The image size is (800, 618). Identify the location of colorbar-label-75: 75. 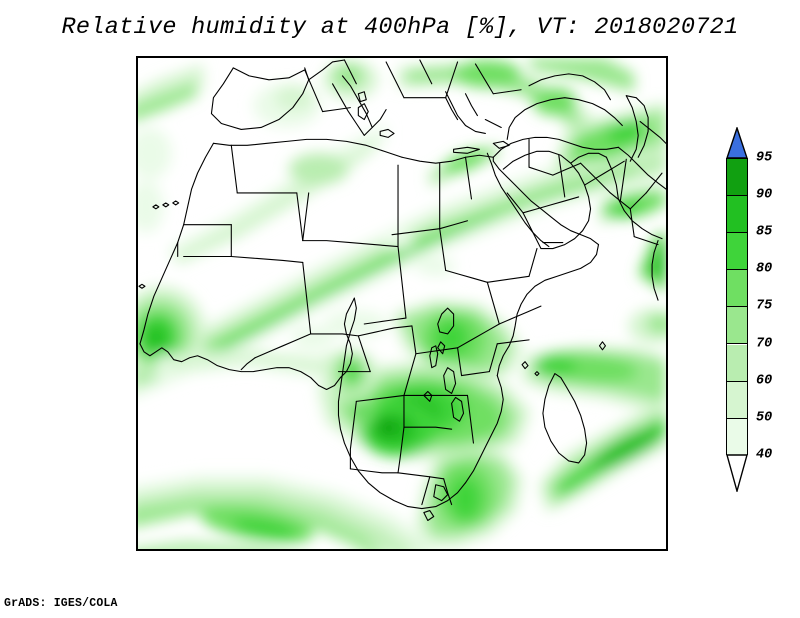
(764, 306).